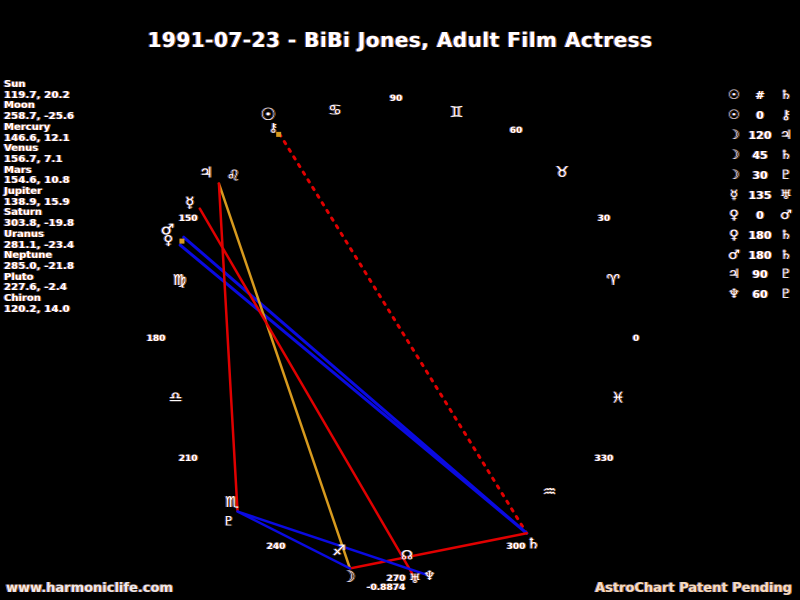 The image size is (800, 600). Describe the element at coordinates (604, 219) in the screenshot. I see `degree-label-30: 30` at that location.